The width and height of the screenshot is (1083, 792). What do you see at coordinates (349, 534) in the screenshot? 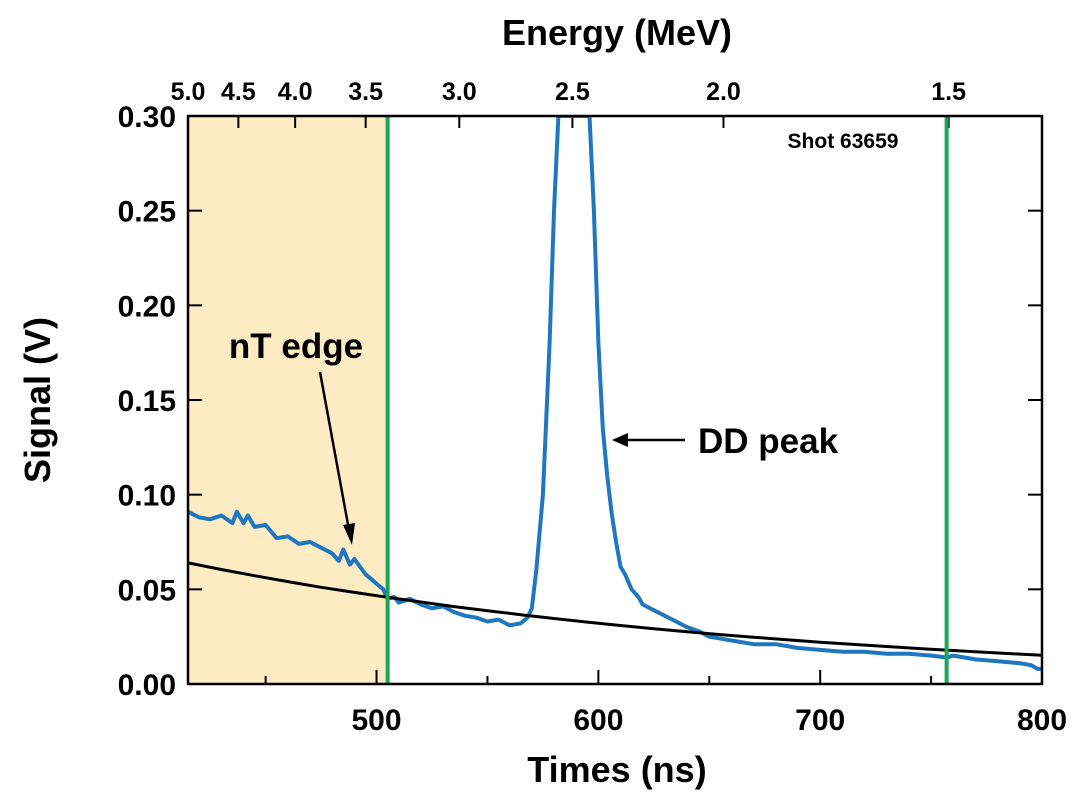
I see `arrowhead-nt-edge` at bounding box center [349, 534].